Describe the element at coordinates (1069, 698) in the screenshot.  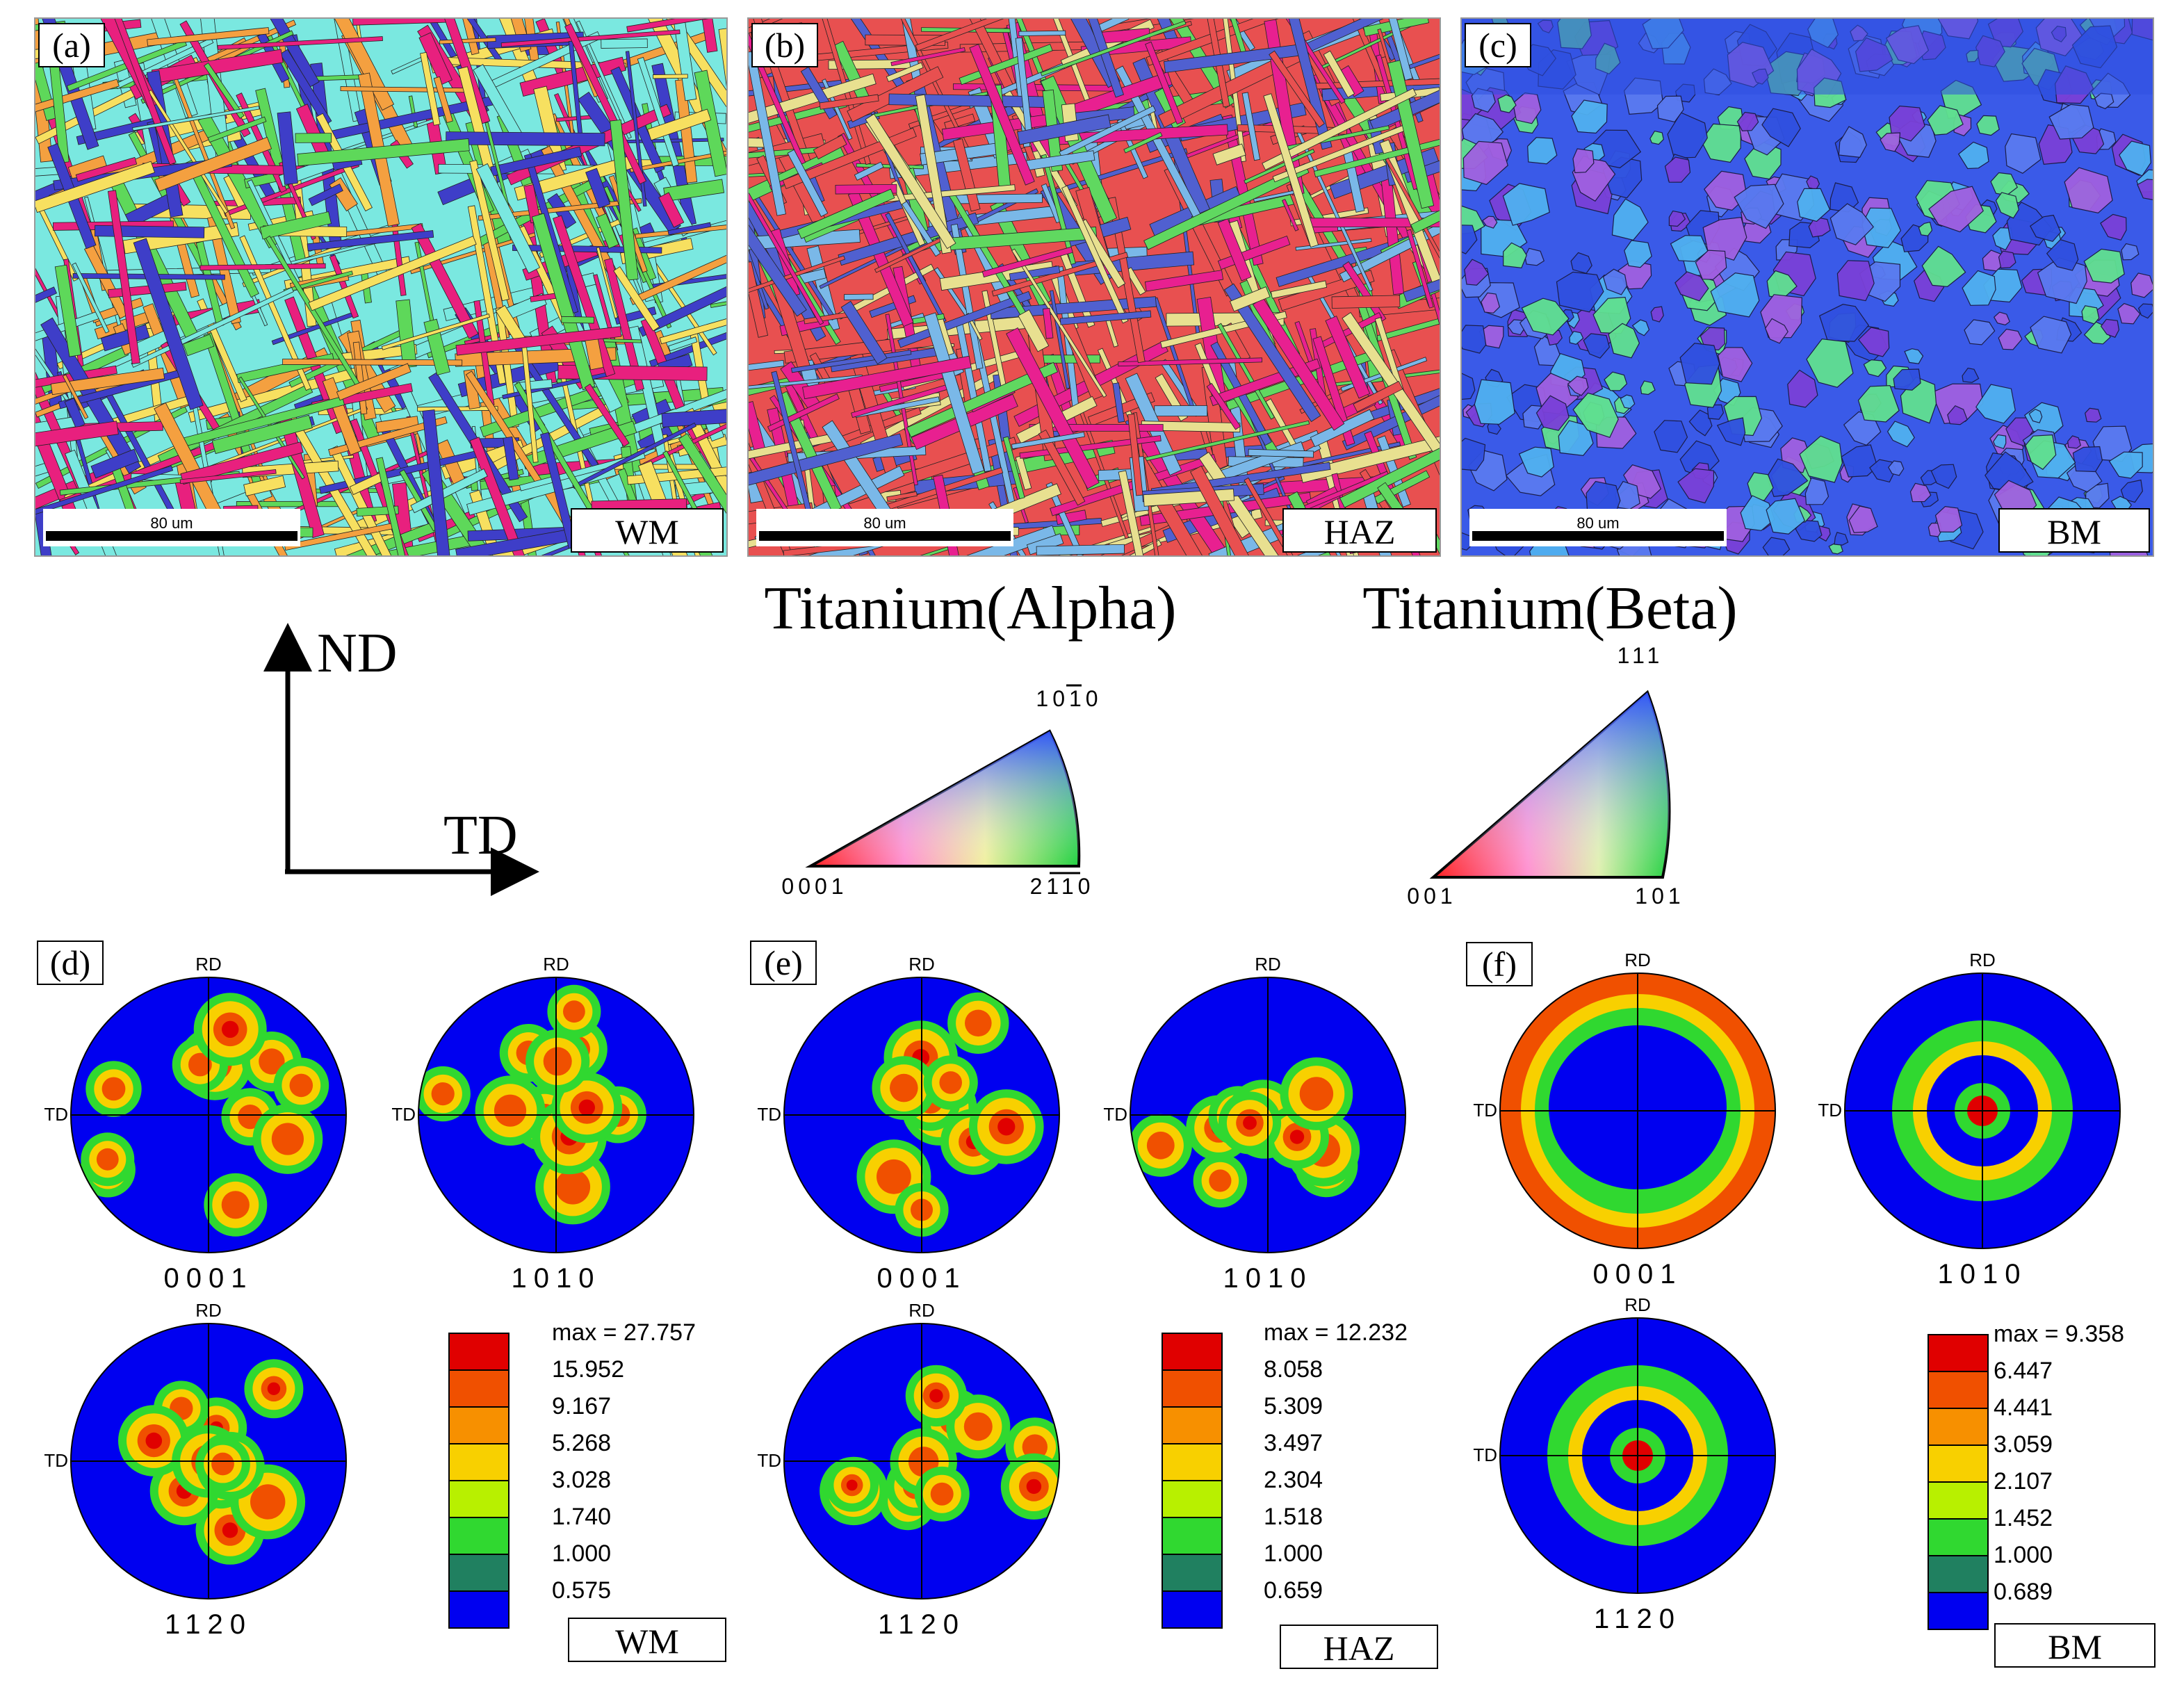
I see `ipf-alpha-corner-1010: 1010` at that location.